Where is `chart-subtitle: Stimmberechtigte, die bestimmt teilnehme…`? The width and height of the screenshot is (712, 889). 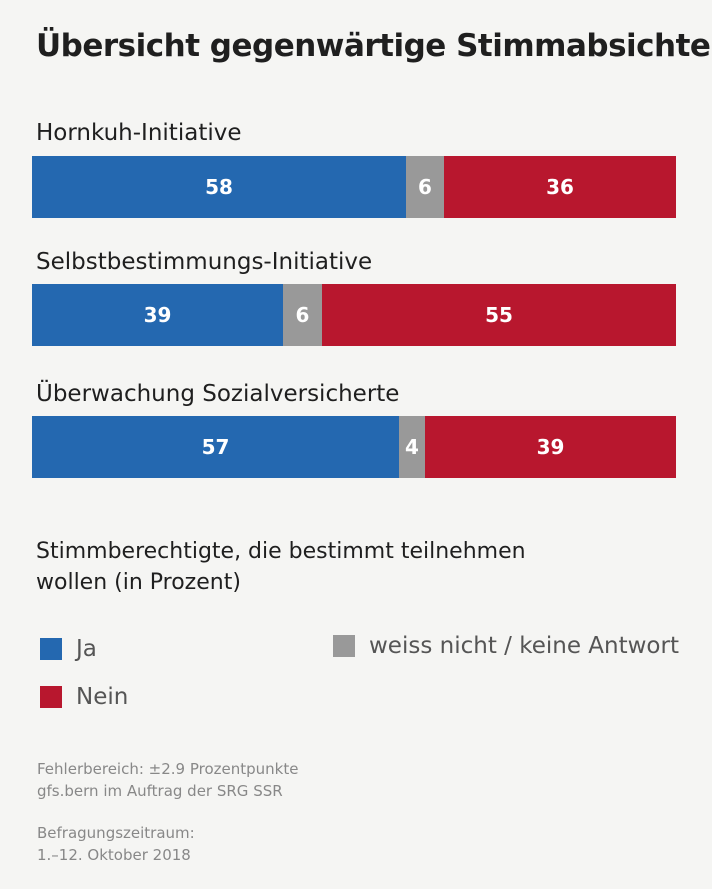 chart-subtitle: Stimmberechtigte, die bestimmt teilnehme… is located at coordinates (281, 567).